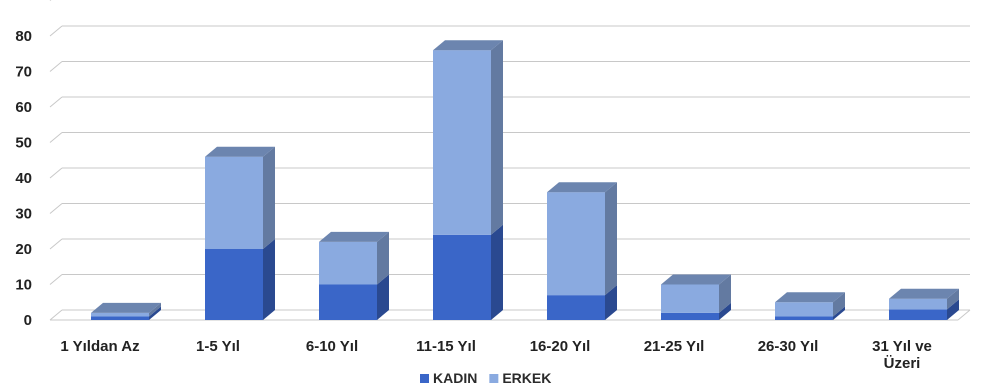  What do you see at coordinates (424, 378) in the screenshot?
I see `legend-swatch-kadin` at bounding box center [424, 378].